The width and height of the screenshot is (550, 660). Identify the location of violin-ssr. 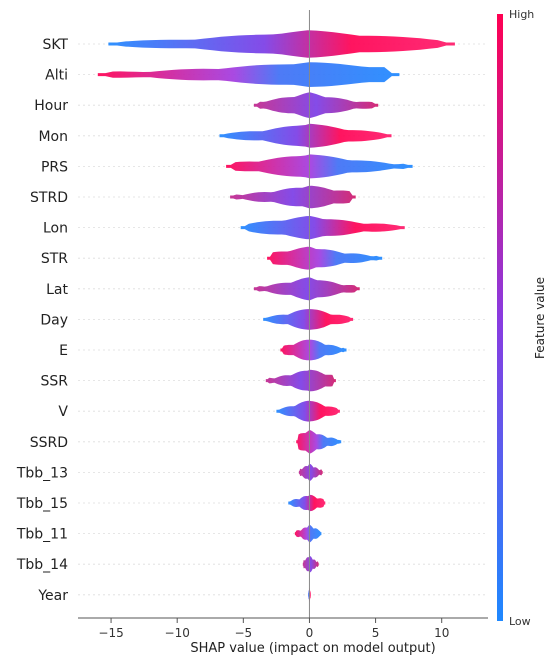
(300, 380).